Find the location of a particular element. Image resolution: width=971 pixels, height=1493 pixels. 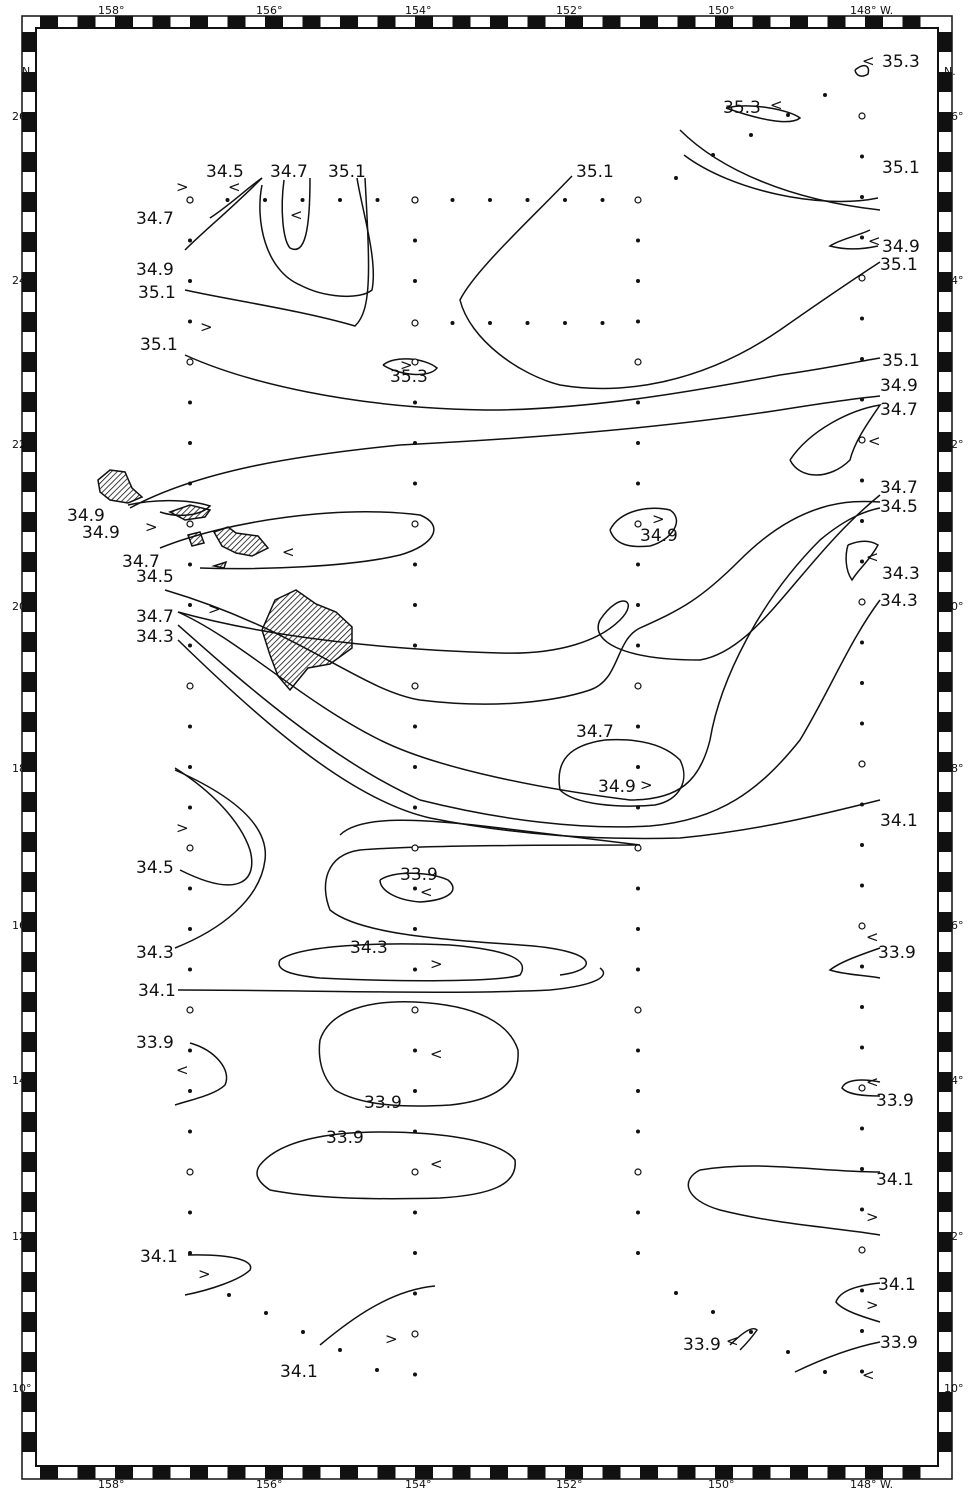

lat-tick-16: 16° is located at coordinates (22, 925).